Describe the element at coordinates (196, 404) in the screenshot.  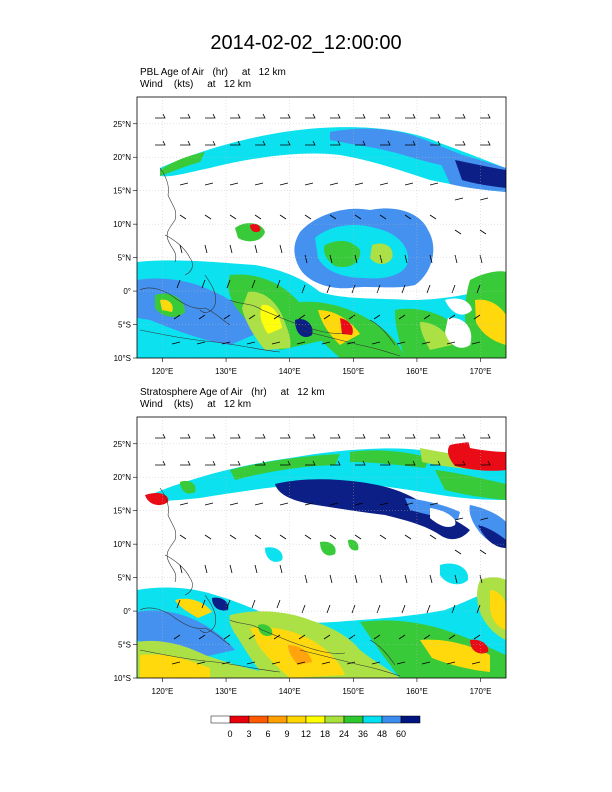
I see `panel-2-wind-label: Wind (kts) at 12 km` at that location.